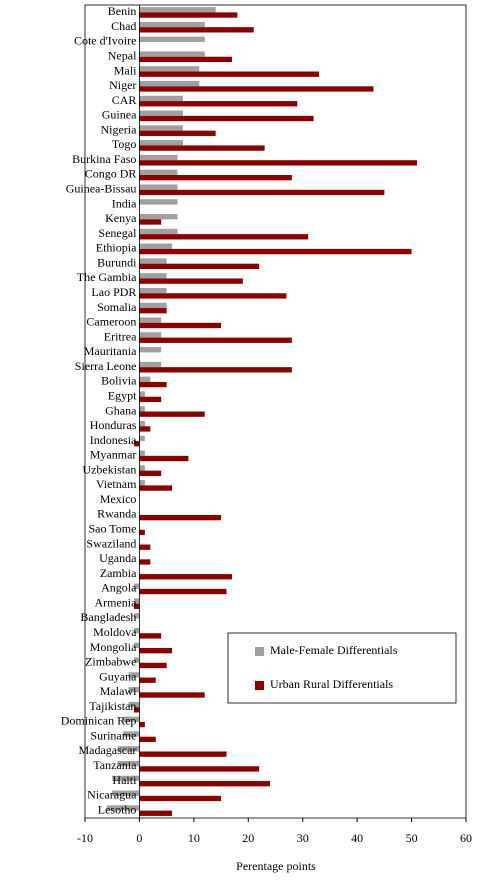 The height and width of the screenshot is (882, 480). Describe the element at coordinates (106, 366) in the screenshot. I see `y-tick-label: Sierra Leone` at that location.